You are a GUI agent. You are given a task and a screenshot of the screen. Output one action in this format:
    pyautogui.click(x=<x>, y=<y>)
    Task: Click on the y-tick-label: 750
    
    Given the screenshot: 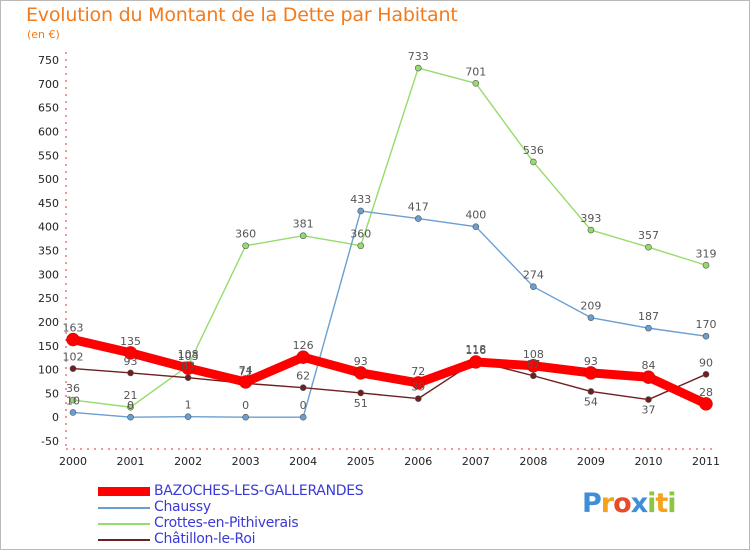 What is the action you would take?
    pyautogui.click(x=48, y=60)
    